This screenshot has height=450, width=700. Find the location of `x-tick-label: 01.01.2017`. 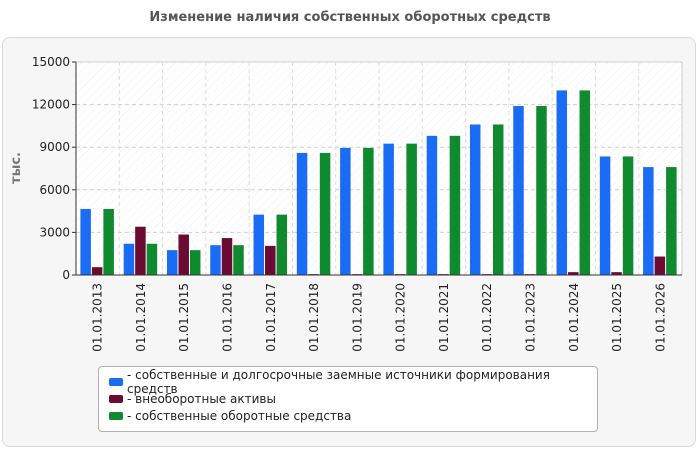

x-tick-label: 01.01.2017 is located at coordinates (271, 317).